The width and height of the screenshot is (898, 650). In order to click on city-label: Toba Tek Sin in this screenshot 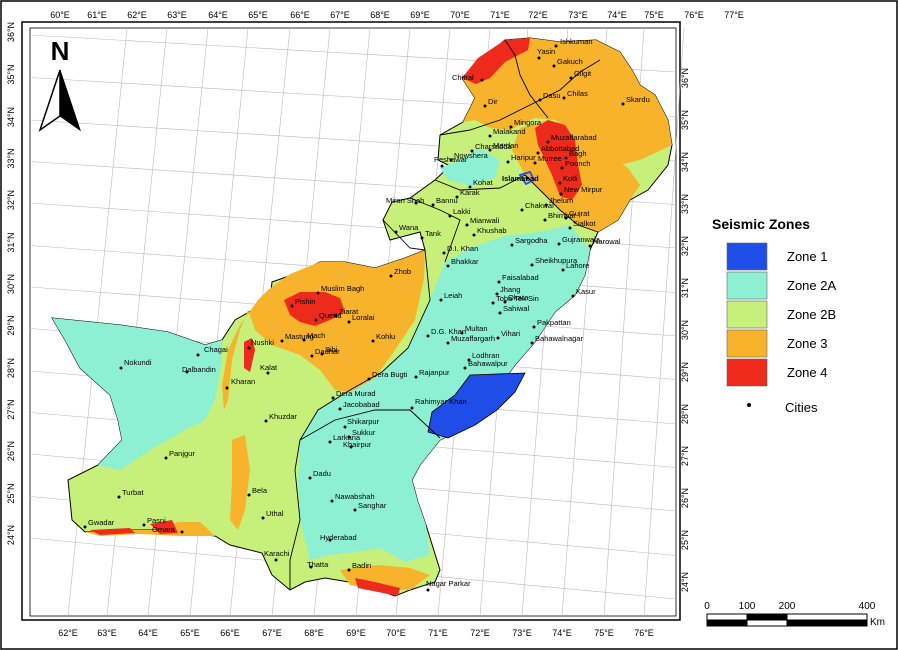, I will do `click(517, 298)`.